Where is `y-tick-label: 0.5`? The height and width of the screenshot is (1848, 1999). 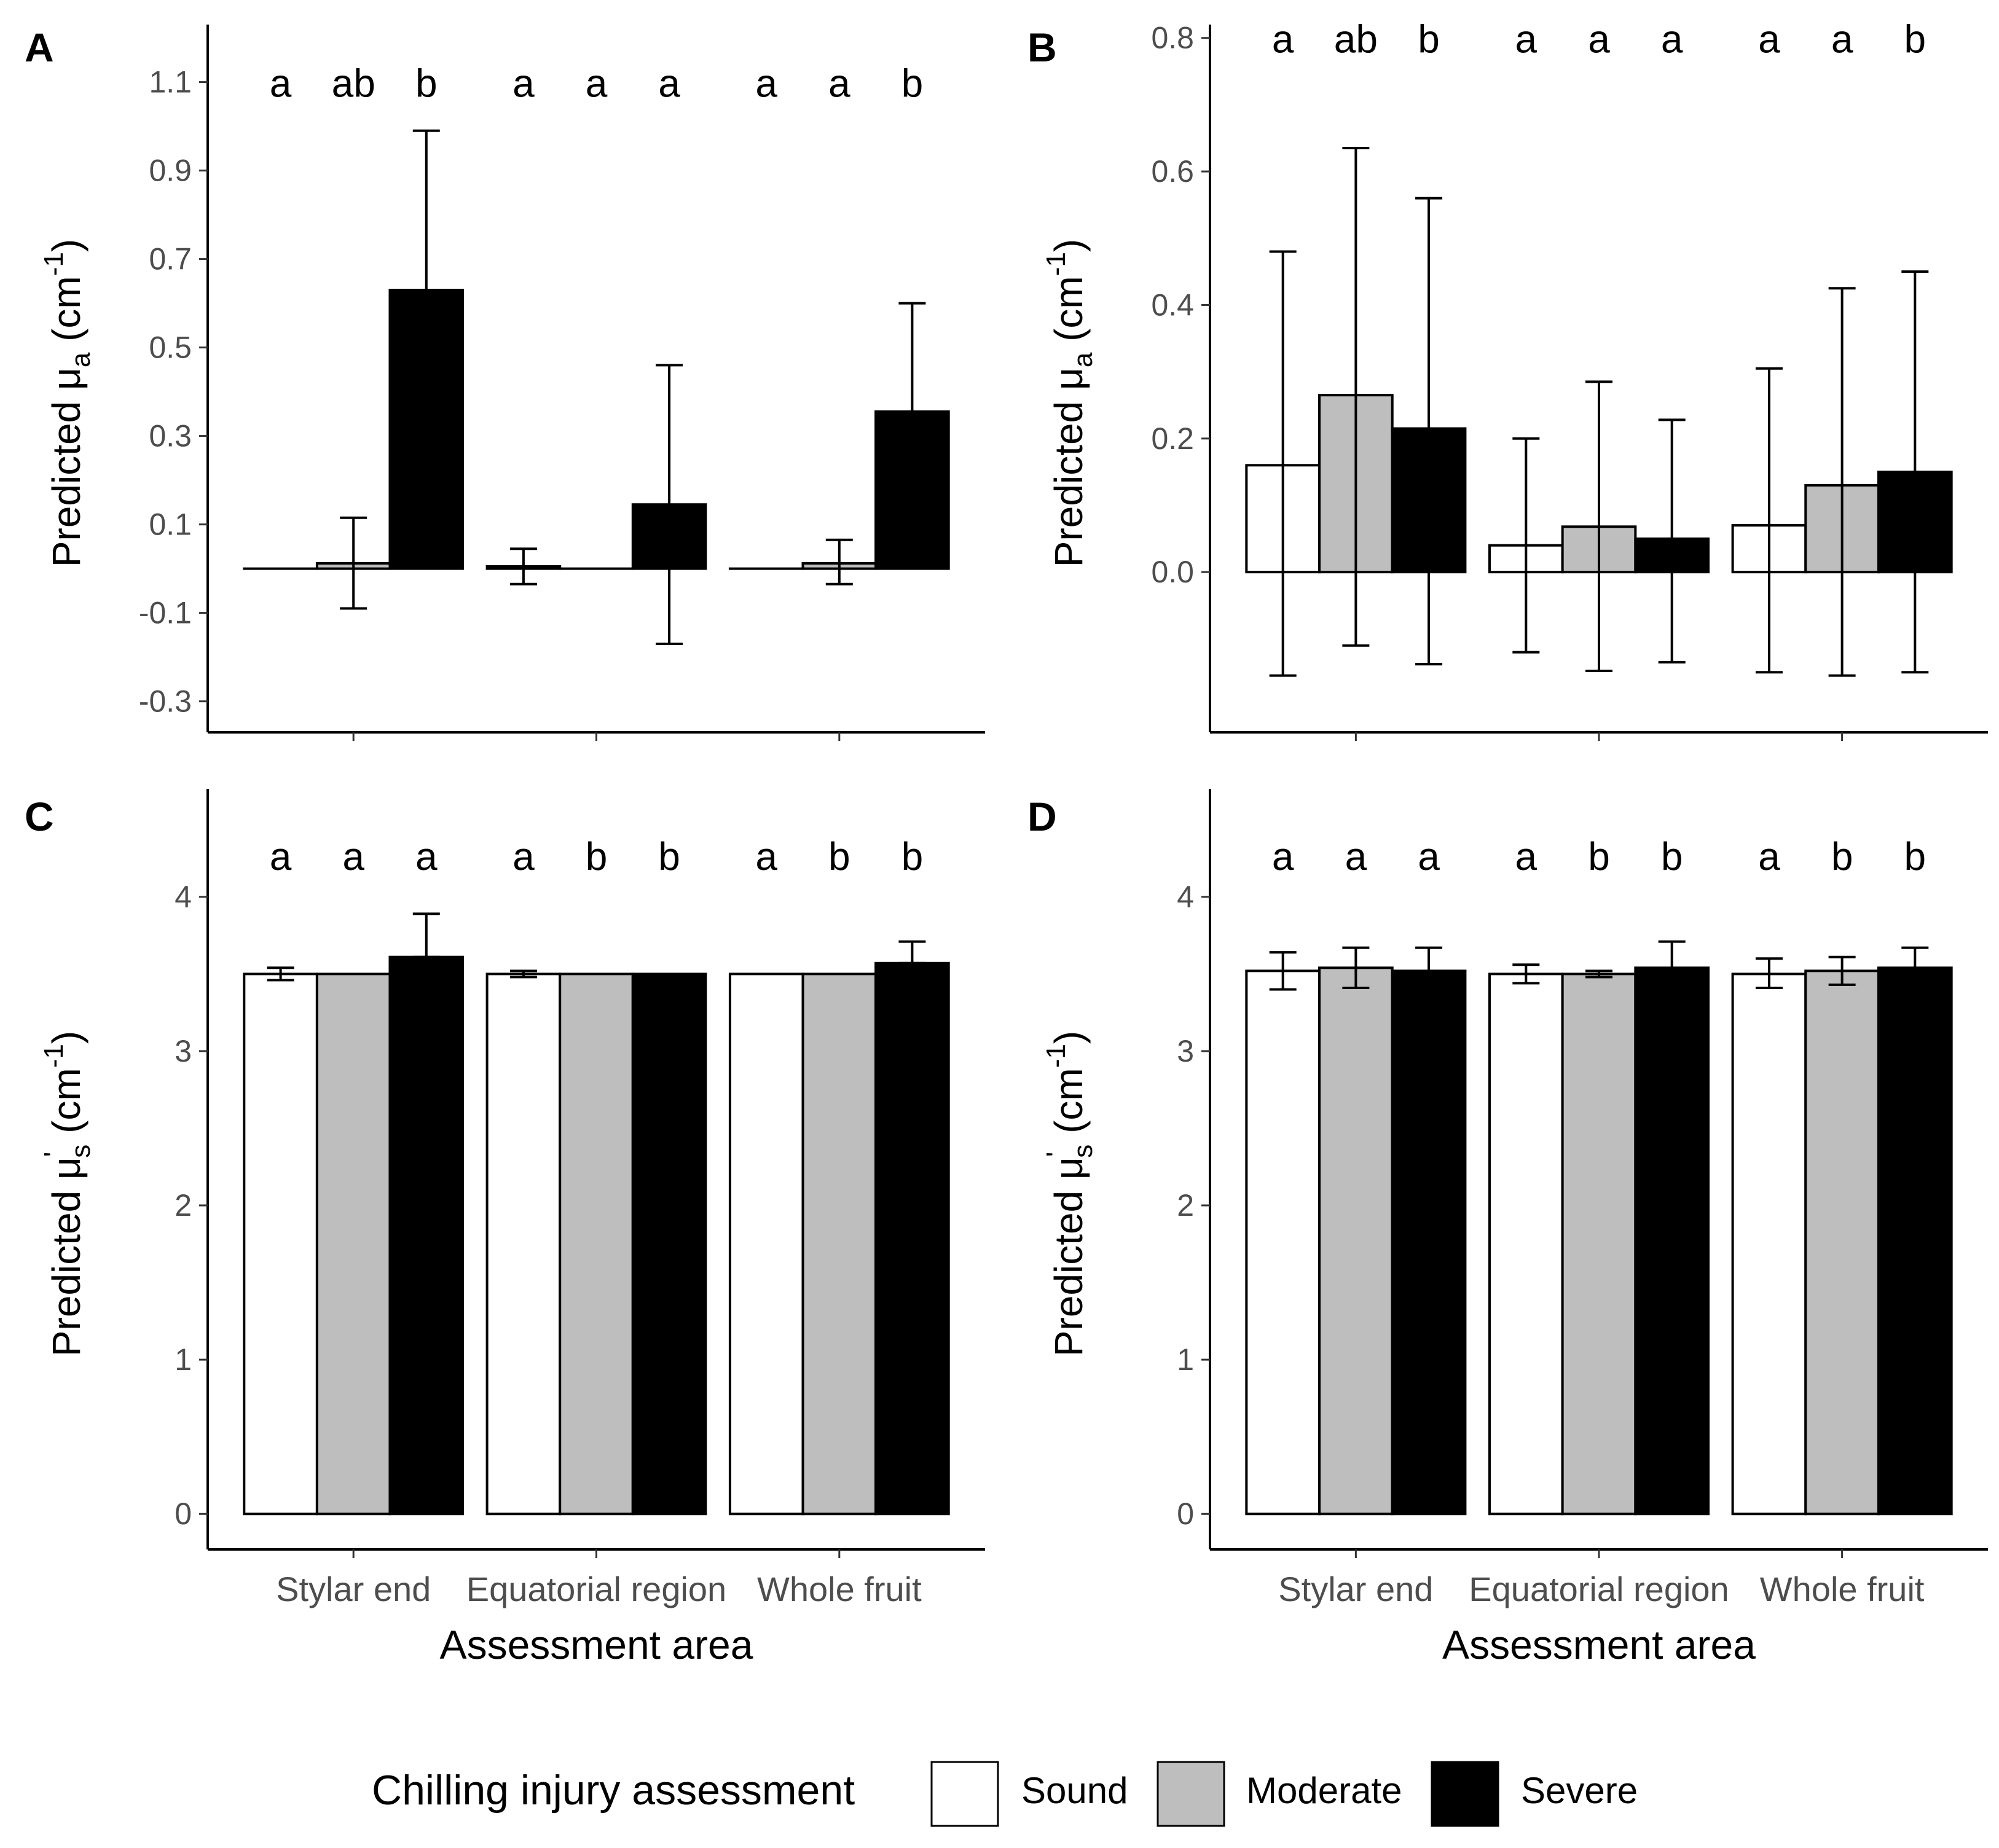 y-tick-label: 0.5 is located at coordinates (170, 348).